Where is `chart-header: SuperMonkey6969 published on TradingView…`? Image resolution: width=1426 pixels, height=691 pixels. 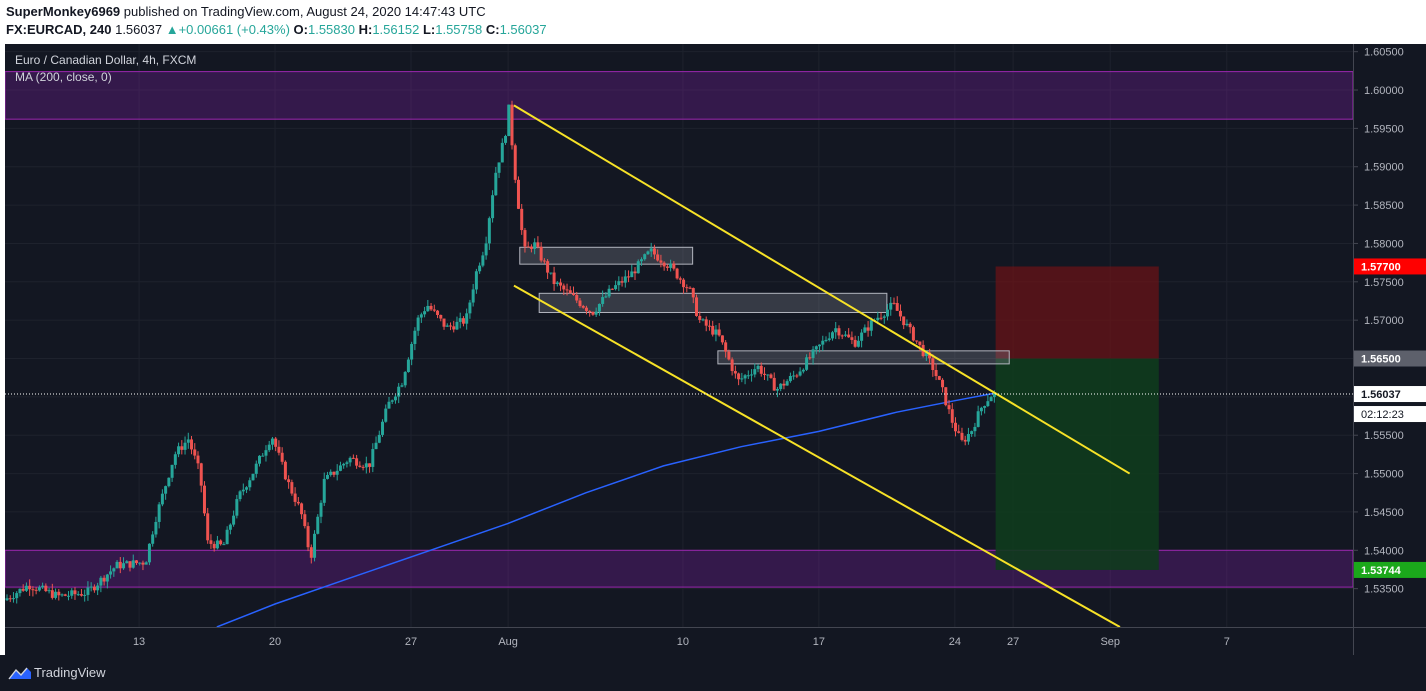 chart-header: SuperMonkey6969 published on TradingView… is located at coordinates (713, 20).